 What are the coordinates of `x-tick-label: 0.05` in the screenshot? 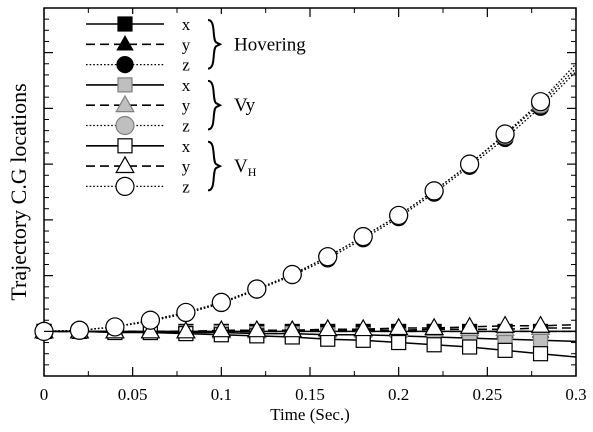 It's located at (133, 394).